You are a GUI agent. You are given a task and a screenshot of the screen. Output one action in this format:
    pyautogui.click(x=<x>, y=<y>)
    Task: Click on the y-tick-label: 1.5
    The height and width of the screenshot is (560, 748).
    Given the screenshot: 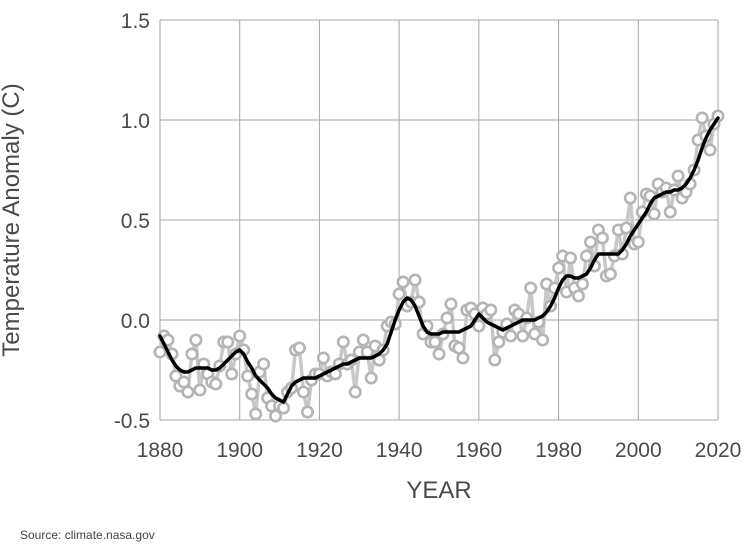 What is the action you would take?
    pyautogui.click(x=135, y=21)
    